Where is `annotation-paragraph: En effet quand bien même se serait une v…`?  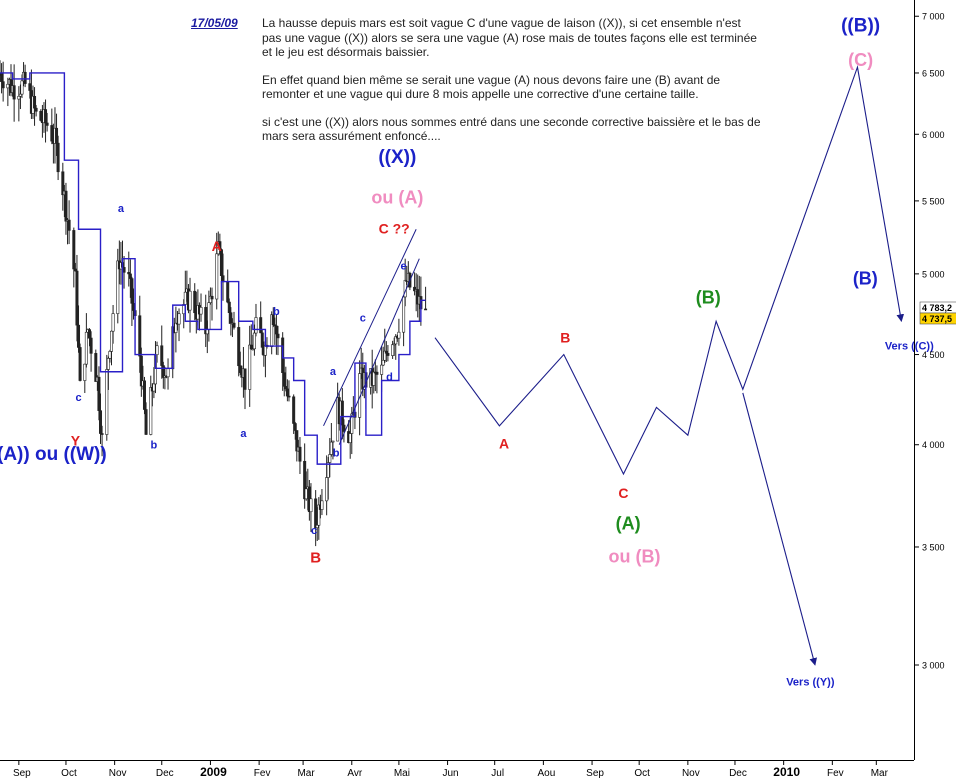
annotation-paragraph: En effet quand bien même se serait une v… is located at coordinates (491, 87).